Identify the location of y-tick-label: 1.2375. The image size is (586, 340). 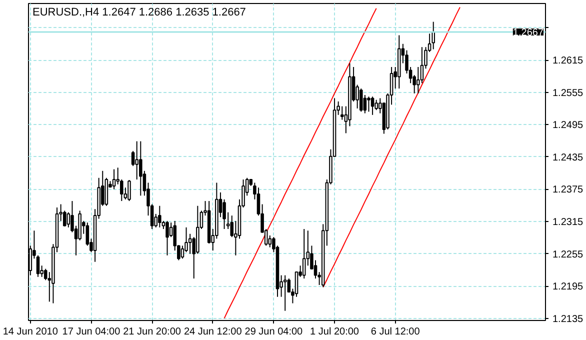
(568, 190).